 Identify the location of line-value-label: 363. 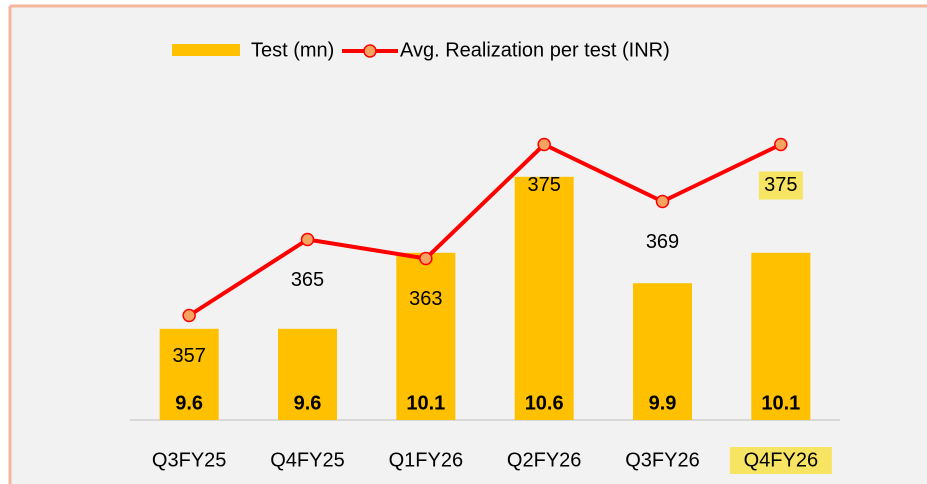
(425, 299).